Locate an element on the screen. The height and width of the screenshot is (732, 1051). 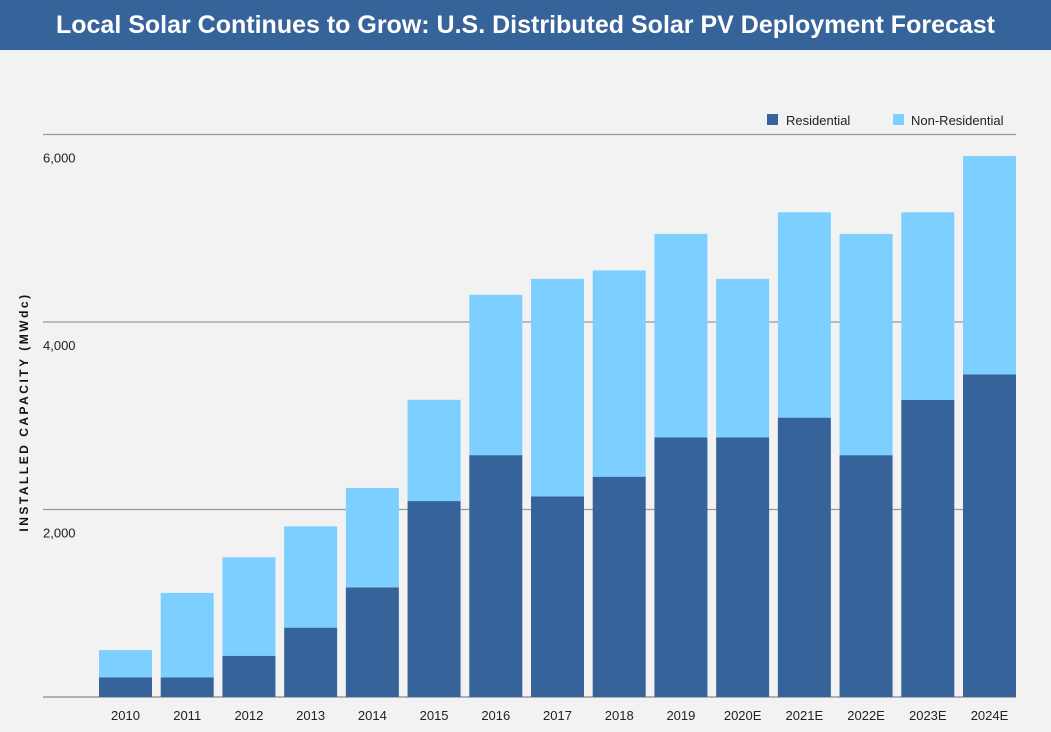
x-tick-label: 2021E is located at coordinates (805, 715).